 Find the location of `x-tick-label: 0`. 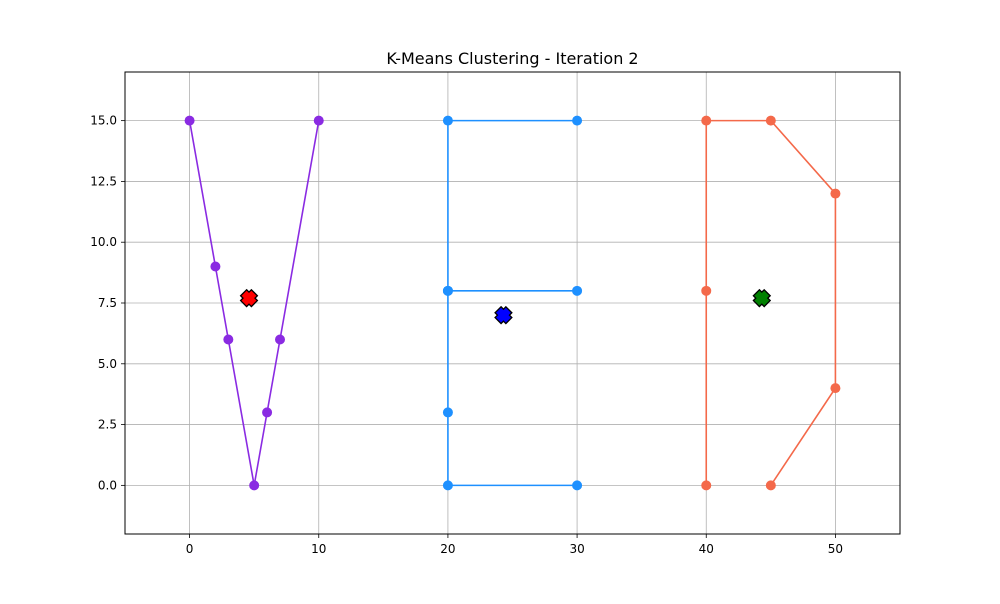

x-tick-label: 0 is located at coordinates (190, 549).